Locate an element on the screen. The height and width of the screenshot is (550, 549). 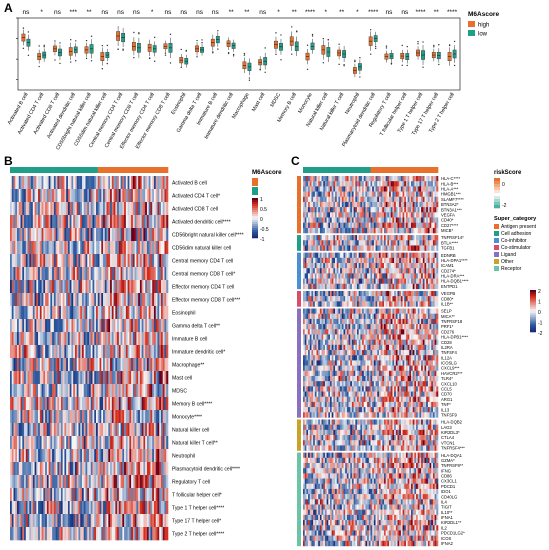
colorbar-segment is located at coordinates (255, 213).